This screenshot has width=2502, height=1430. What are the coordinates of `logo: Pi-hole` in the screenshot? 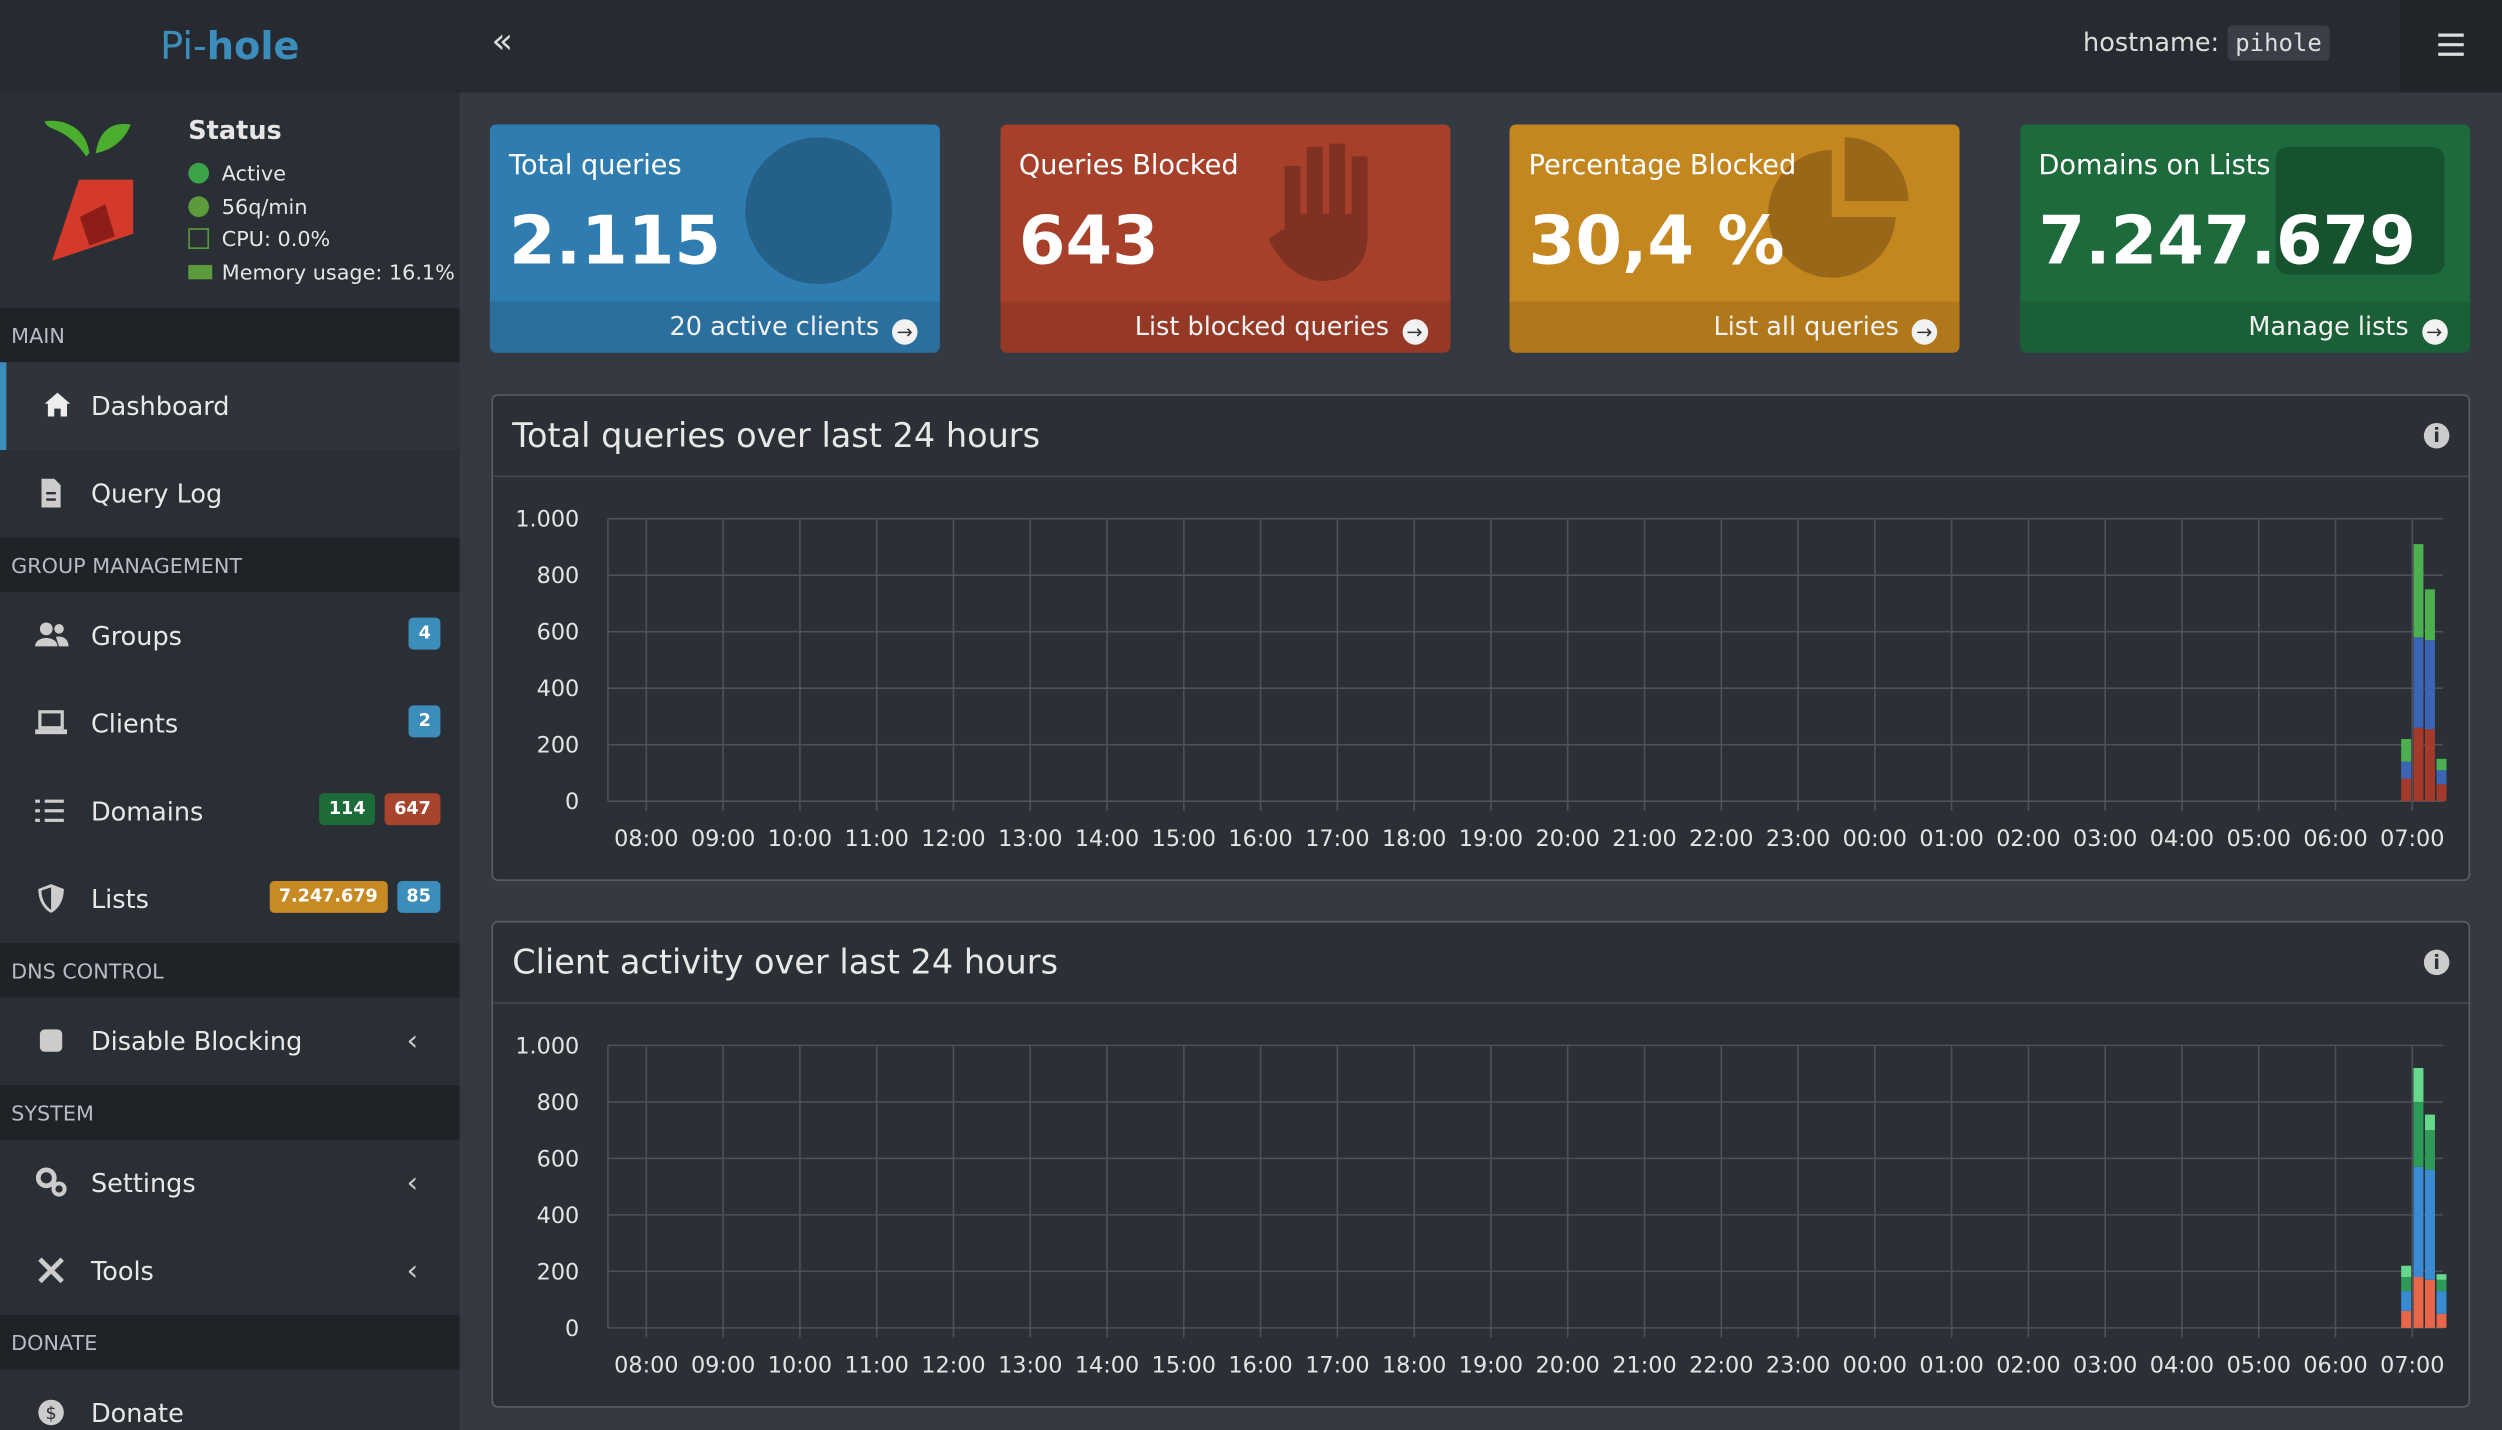 It's located at (230, 46).